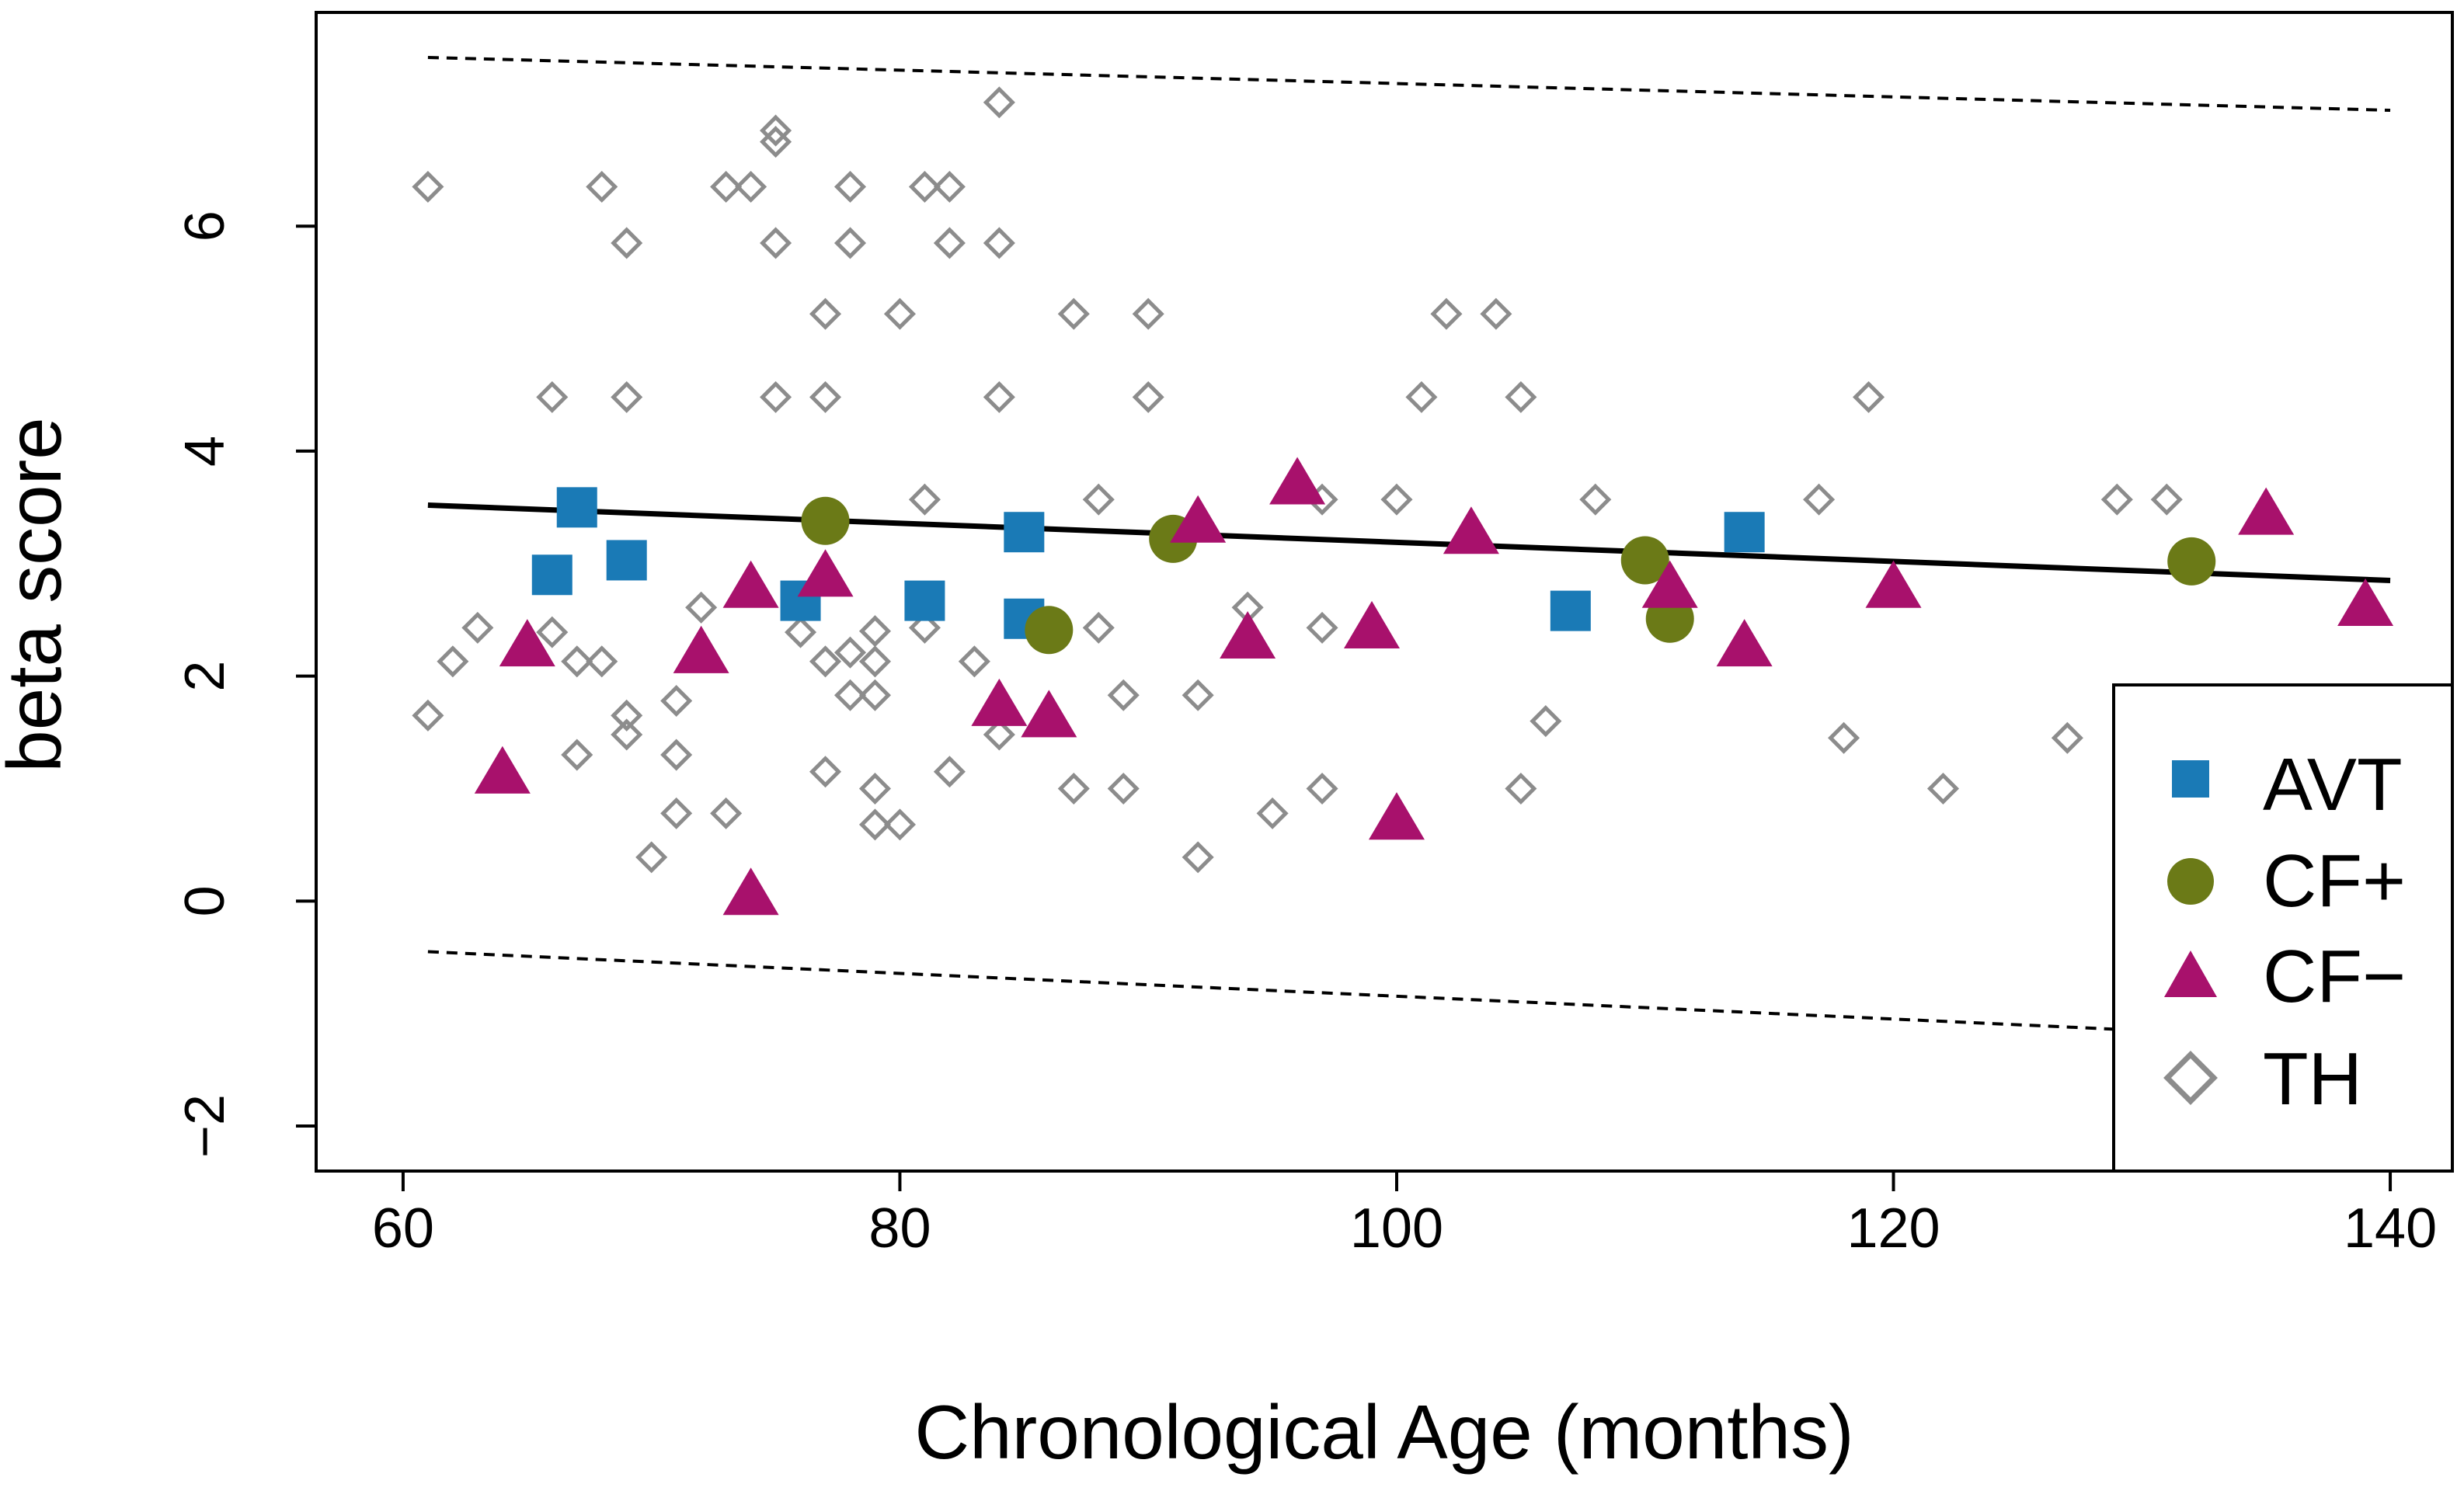  What do you see at coordinates (2335, 881) in the screenshot?
I see `legend-label-cf-plus: CF+` at bounding box center [2335, 881].